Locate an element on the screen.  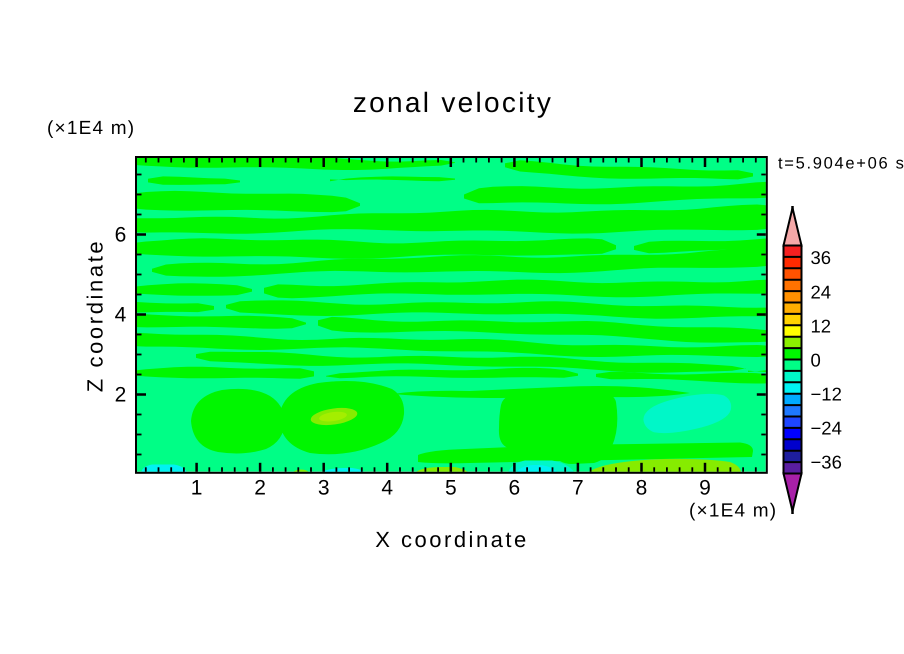
svg-text: 3 is located at coordinates (324, 488).